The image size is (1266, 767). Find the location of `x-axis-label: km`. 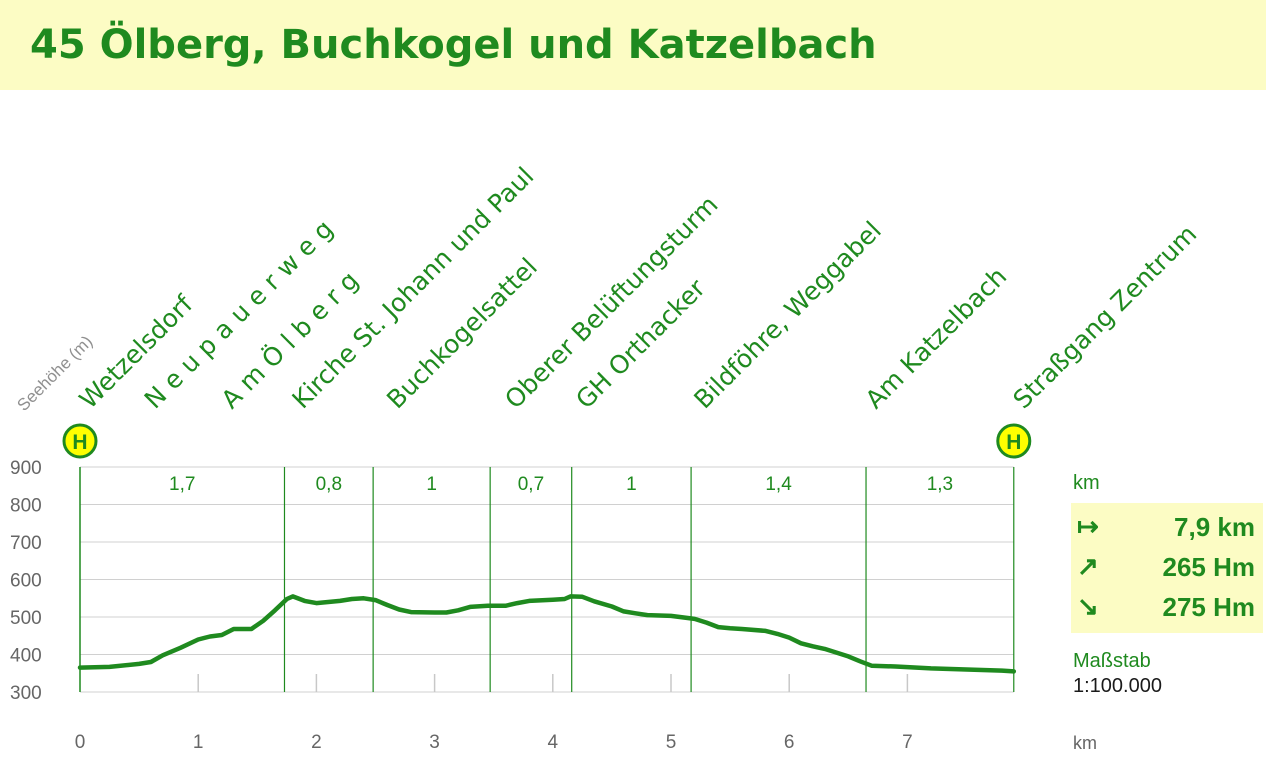

x-axis-label: km is located at coordinates (1085, 743).